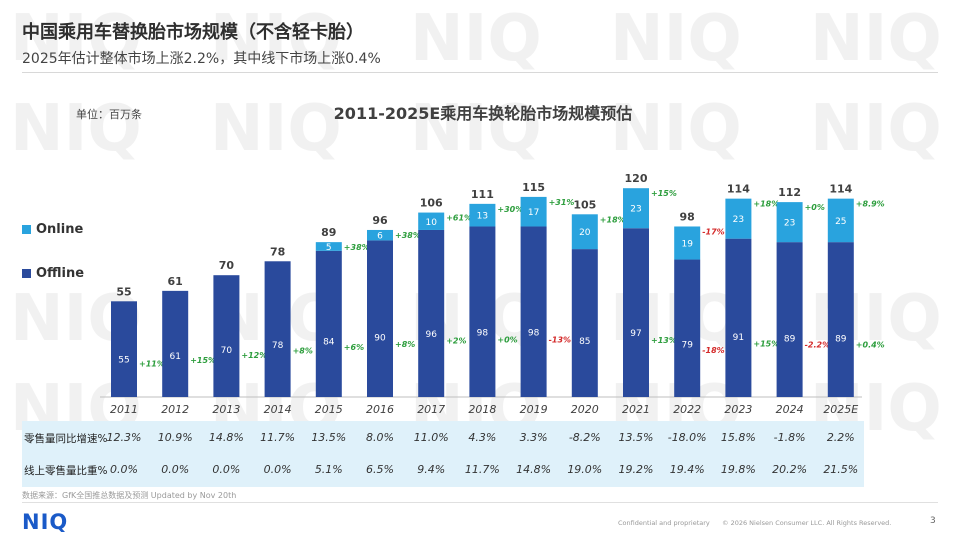  Describe the element at coordinates (45, 522) in the screenshot. I see `niq-logo: NIQ` at that location.